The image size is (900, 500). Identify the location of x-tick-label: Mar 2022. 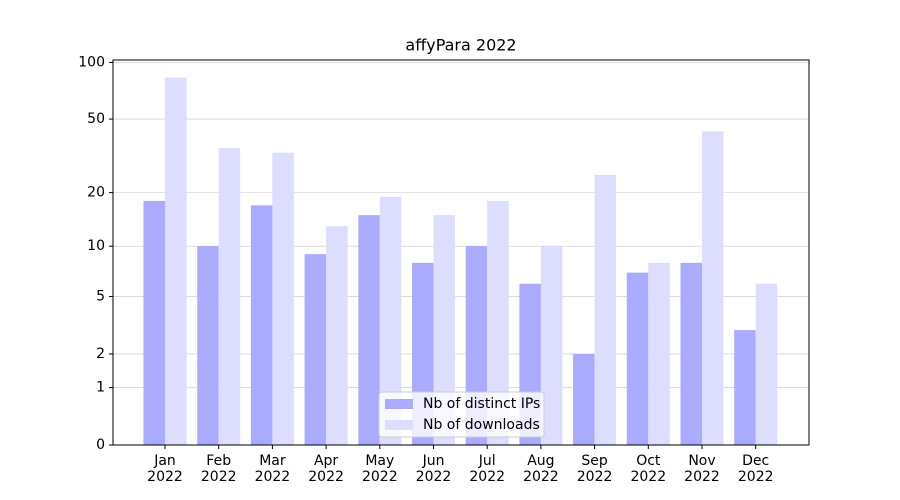
(273, 469).